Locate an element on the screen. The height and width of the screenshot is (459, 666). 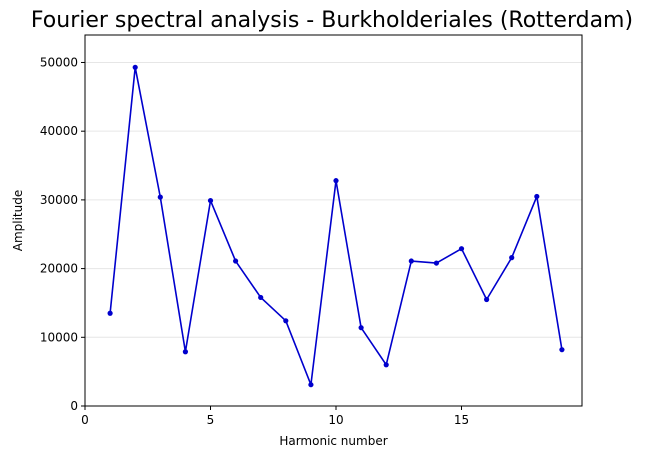
x-tick-label: 5 is located at coordinates (211, 420).